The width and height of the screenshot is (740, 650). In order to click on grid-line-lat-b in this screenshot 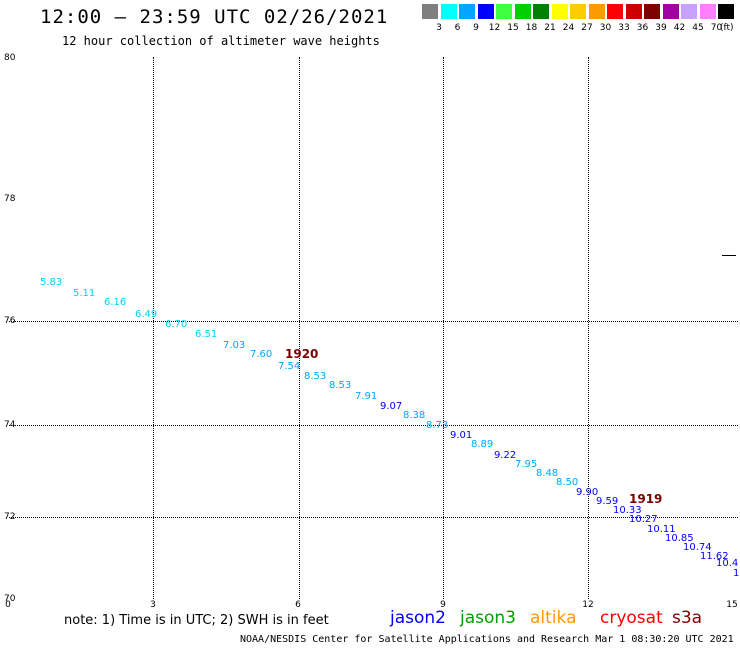, I will do `click(373, 425)`.